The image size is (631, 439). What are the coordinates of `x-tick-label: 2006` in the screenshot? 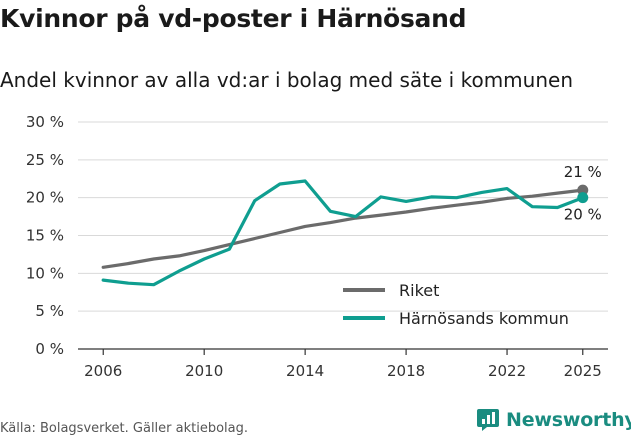 It's located at (103, 371).